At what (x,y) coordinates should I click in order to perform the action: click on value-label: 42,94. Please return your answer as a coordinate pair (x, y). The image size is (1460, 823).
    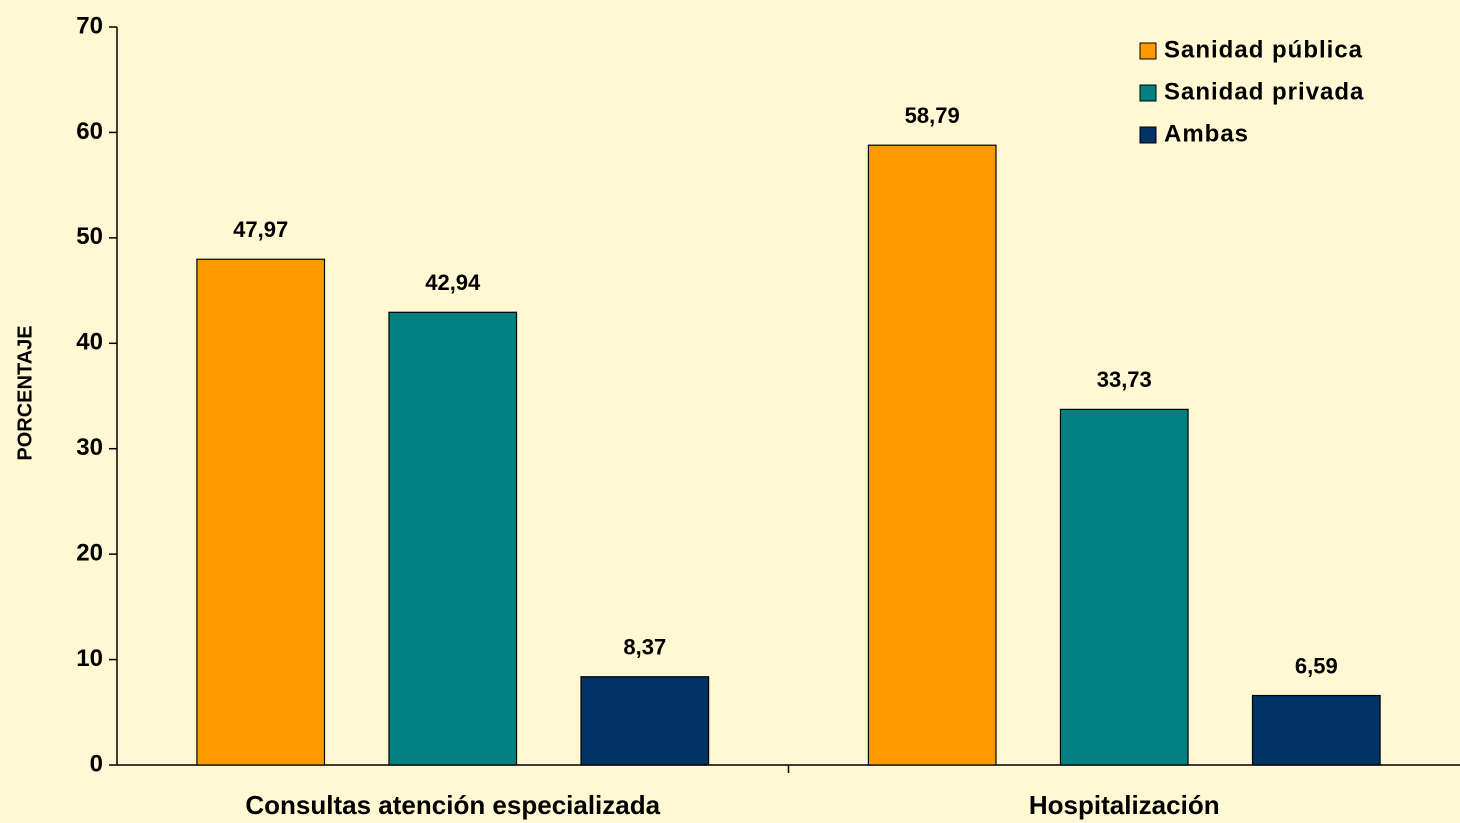
    Looking at the image, I should click on (453, 282).